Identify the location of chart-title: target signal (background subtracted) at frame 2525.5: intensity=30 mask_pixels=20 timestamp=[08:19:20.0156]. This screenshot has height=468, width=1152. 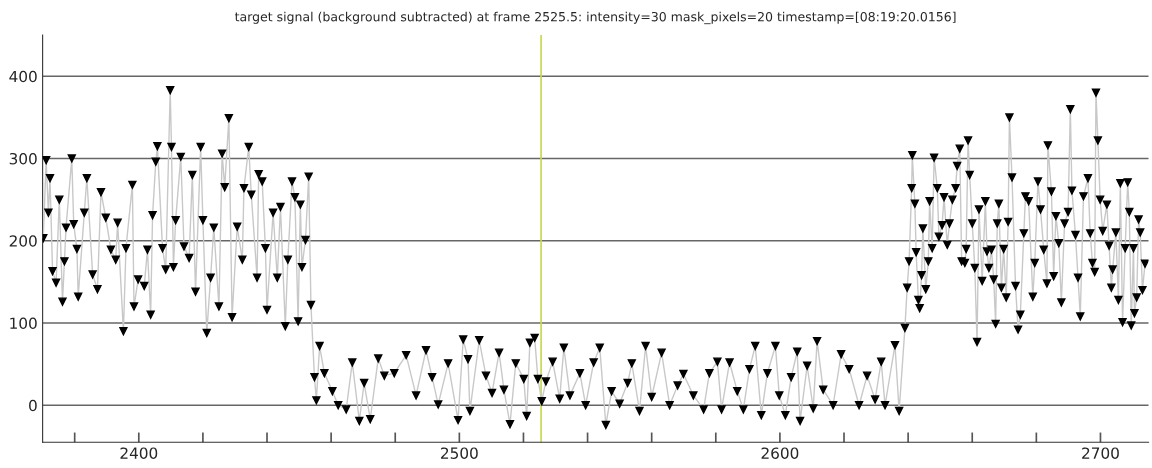
(595, 18).